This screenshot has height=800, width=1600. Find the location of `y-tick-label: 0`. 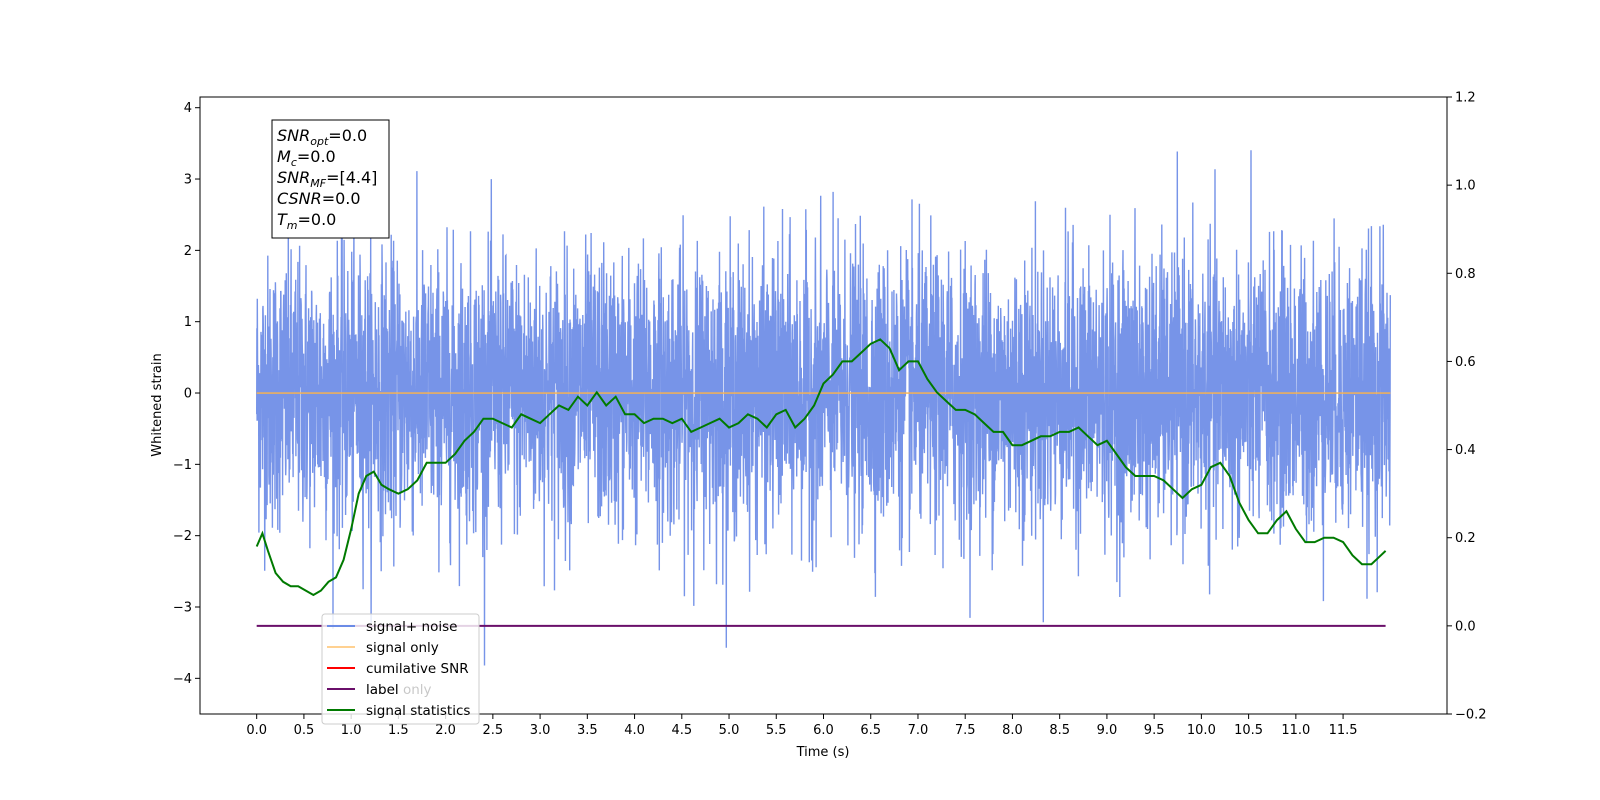

y-tick-label: 0 is located at coordinates (188, 394).